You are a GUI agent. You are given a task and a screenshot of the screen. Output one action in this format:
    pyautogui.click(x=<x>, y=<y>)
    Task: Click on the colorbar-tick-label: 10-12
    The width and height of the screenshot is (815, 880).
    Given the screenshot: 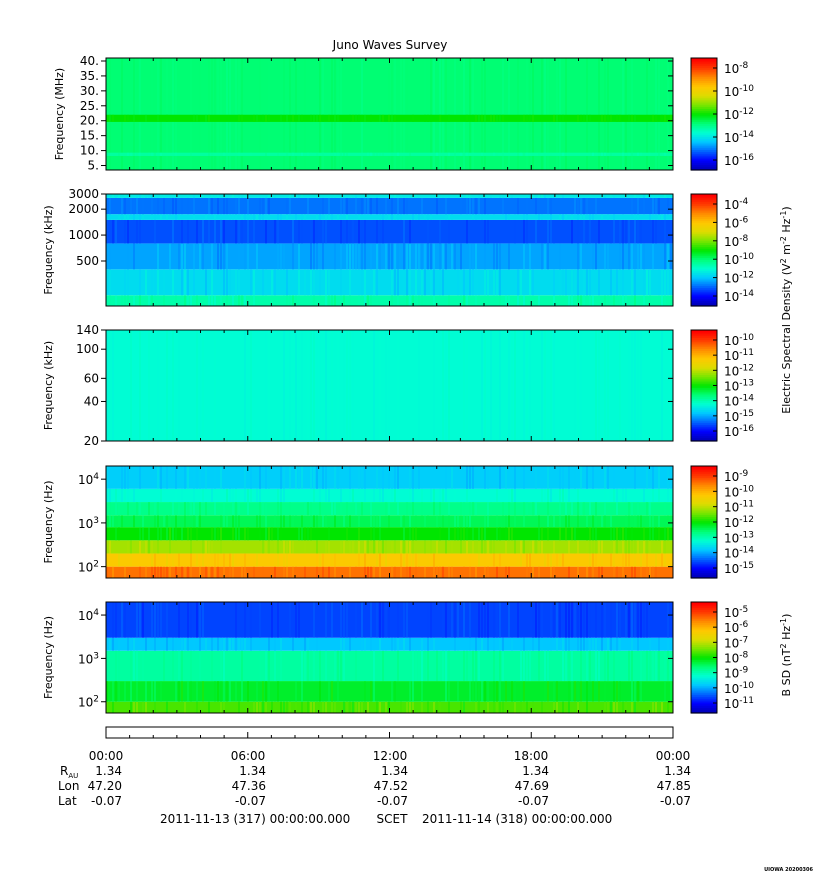 What is the action you would take?
    pyautogui.click(x=739, y=278)
    